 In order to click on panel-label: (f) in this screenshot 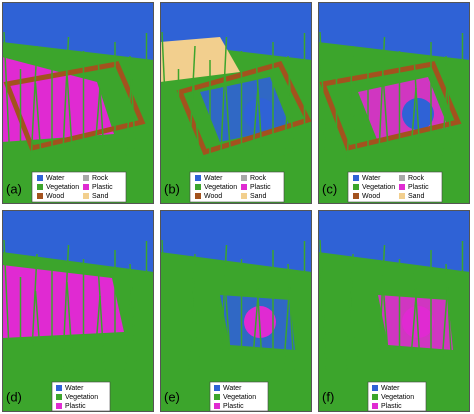, I will do `click(328, 396)`.